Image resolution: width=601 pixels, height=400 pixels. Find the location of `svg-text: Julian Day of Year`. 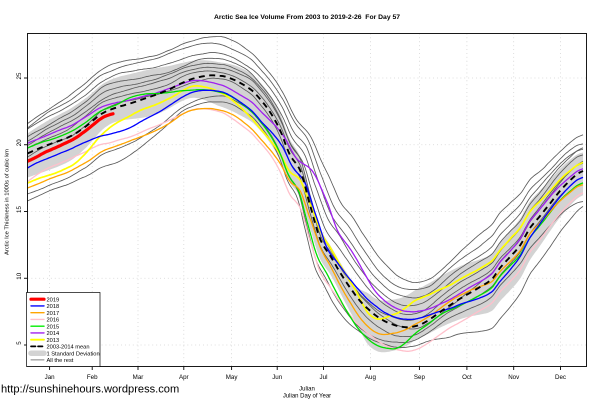

svg-text: Julian Day of Year is located at coordinates (307, 396).